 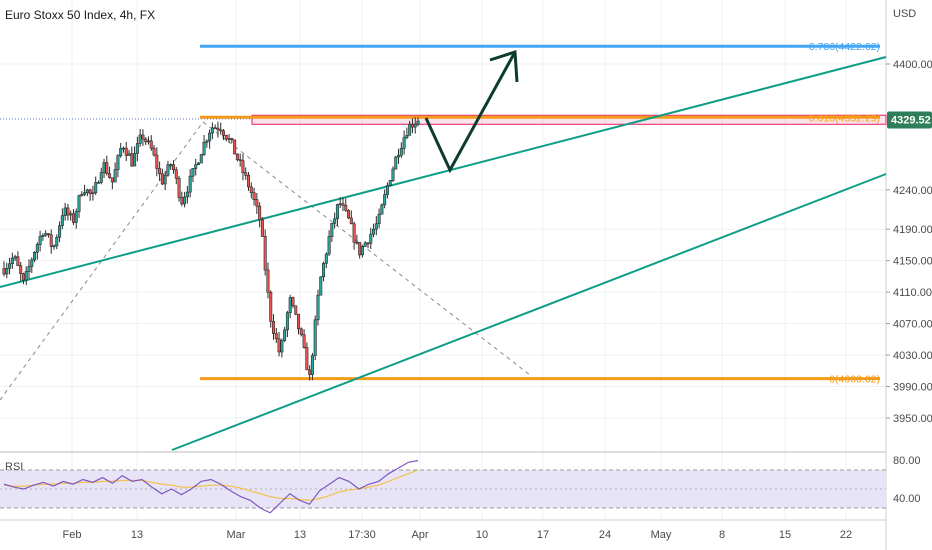 I want to click on price-axis-tick-label: 4110.00, so click(x=912, y=293).